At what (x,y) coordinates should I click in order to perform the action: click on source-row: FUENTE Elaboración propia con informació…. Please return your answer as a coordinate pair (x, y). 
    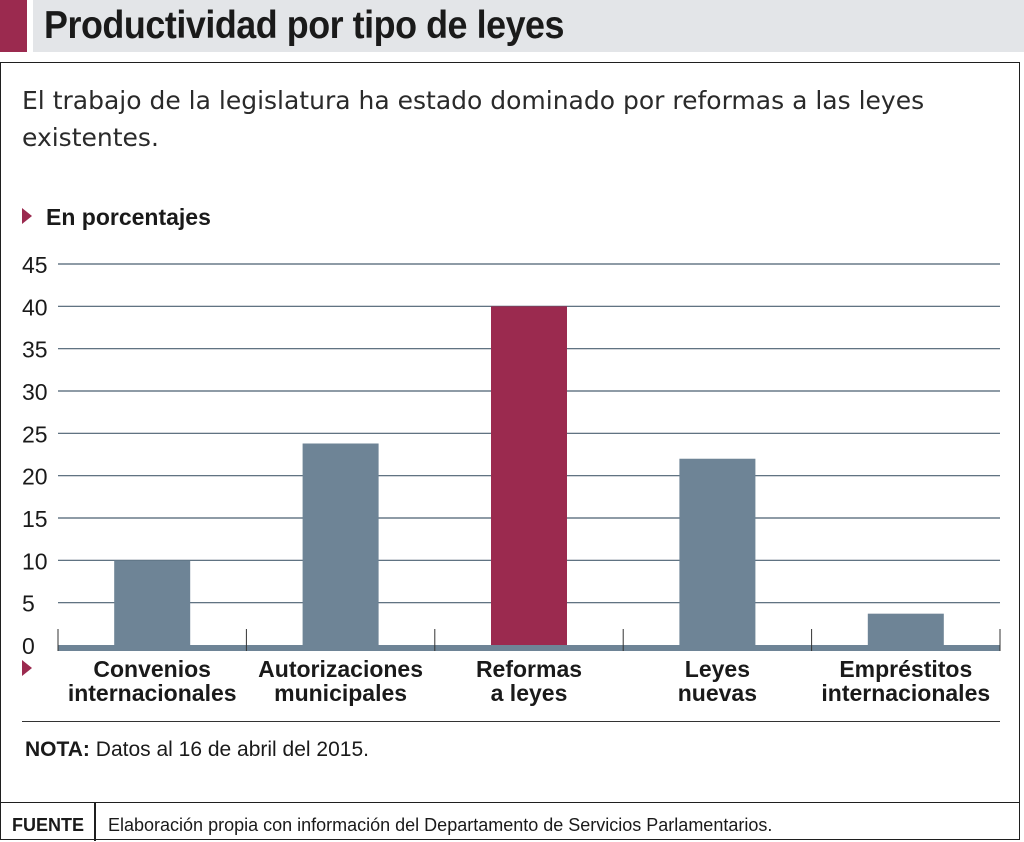
    Looking at the image, I should click on (510, 821).